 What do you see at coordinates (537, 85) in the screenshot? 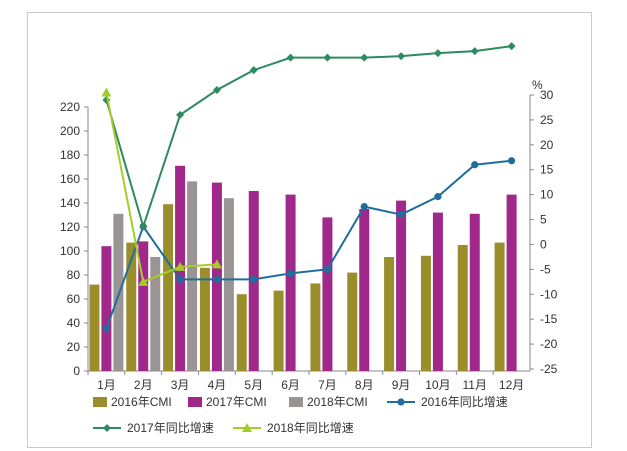
I see `right-axis-unit: %` at bounding box center [537, 85].